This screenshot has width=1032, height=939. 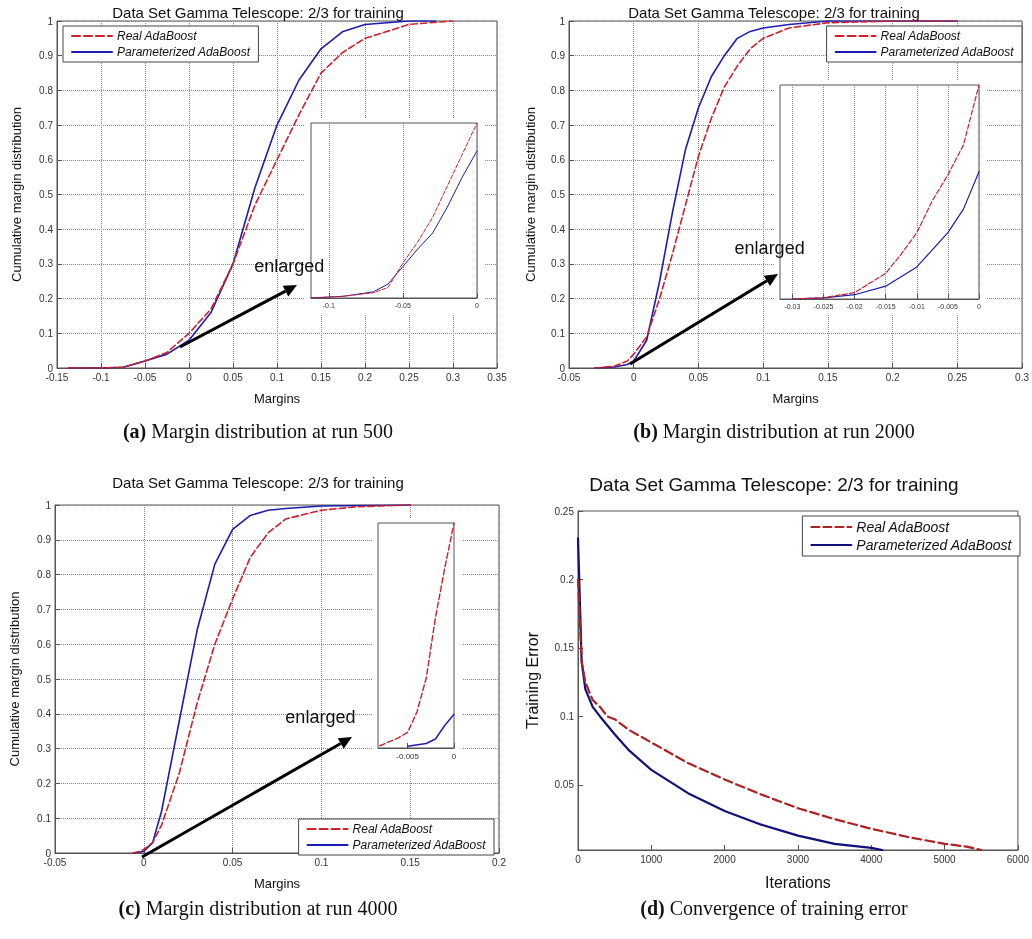 I want to click on x-tick-label: -0.15, so click(x=57, y=377).